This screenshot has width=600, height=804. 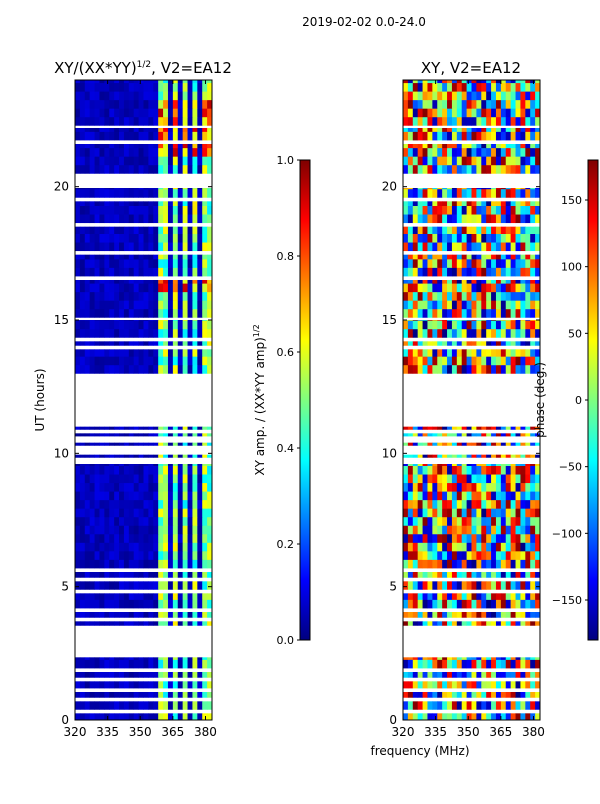 I want to click on colorbar-tick-label: 50, so click(x=575, y=333).